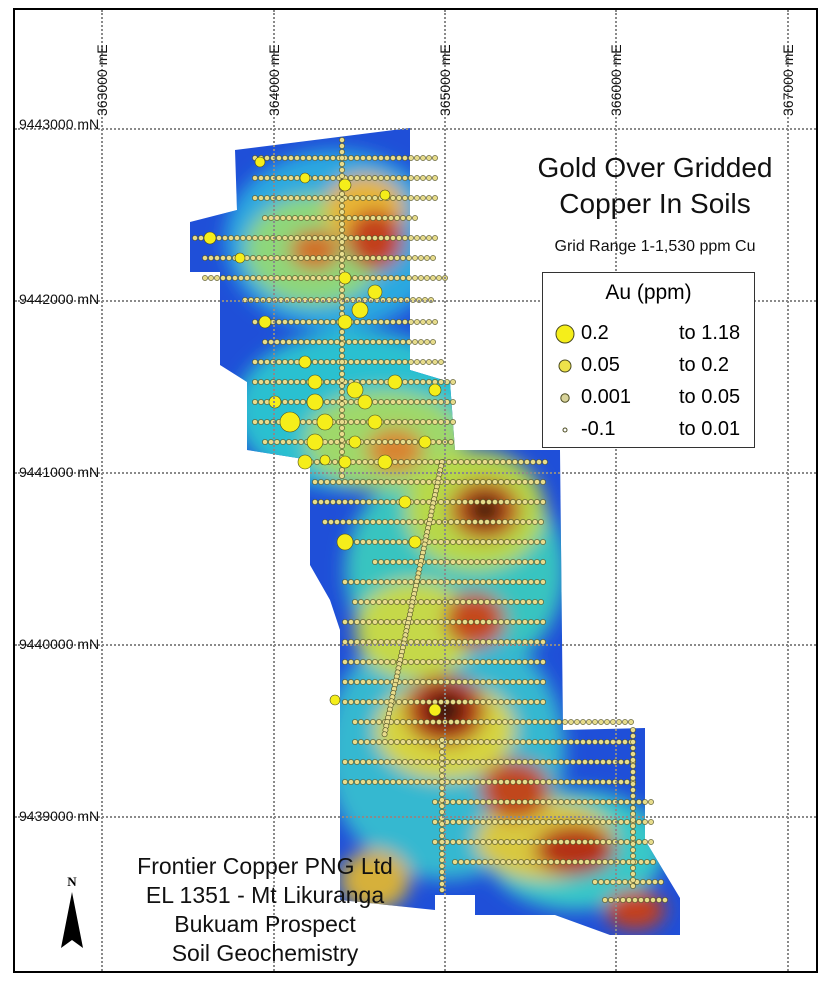  I want to click on legend-item: 0.2 to 1.18, so click(653, 334).